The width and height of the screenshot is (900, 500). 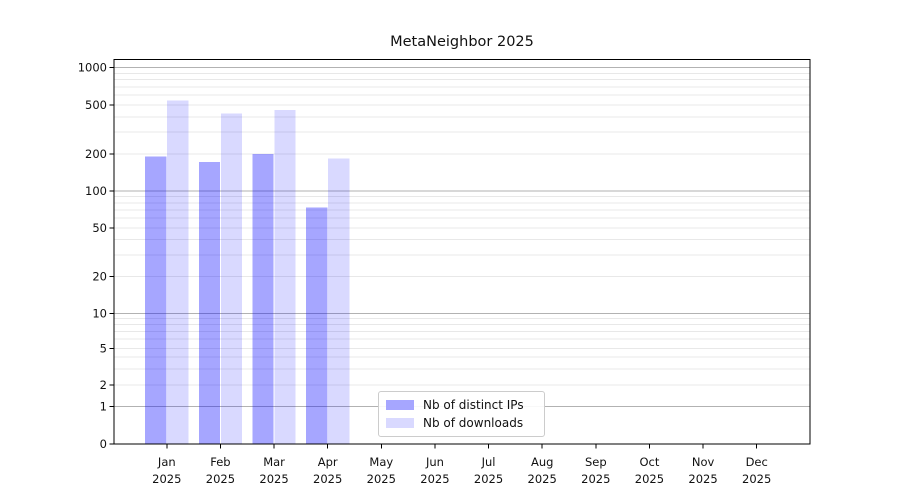 What do you see at coordinates (99, 313) in the screenshot?
I see `y-tick-label: 10` at bounding box center [99, 313].